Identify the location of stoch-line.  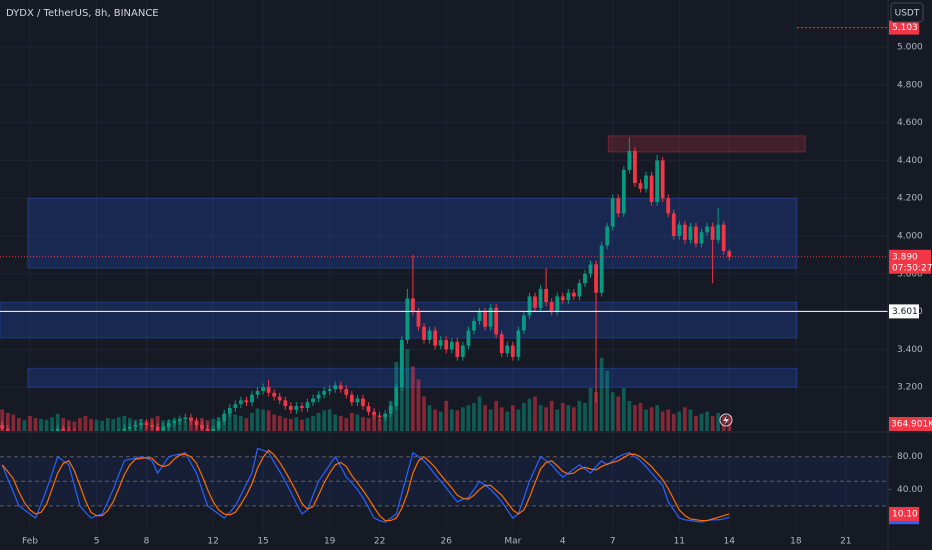
(365, 485).